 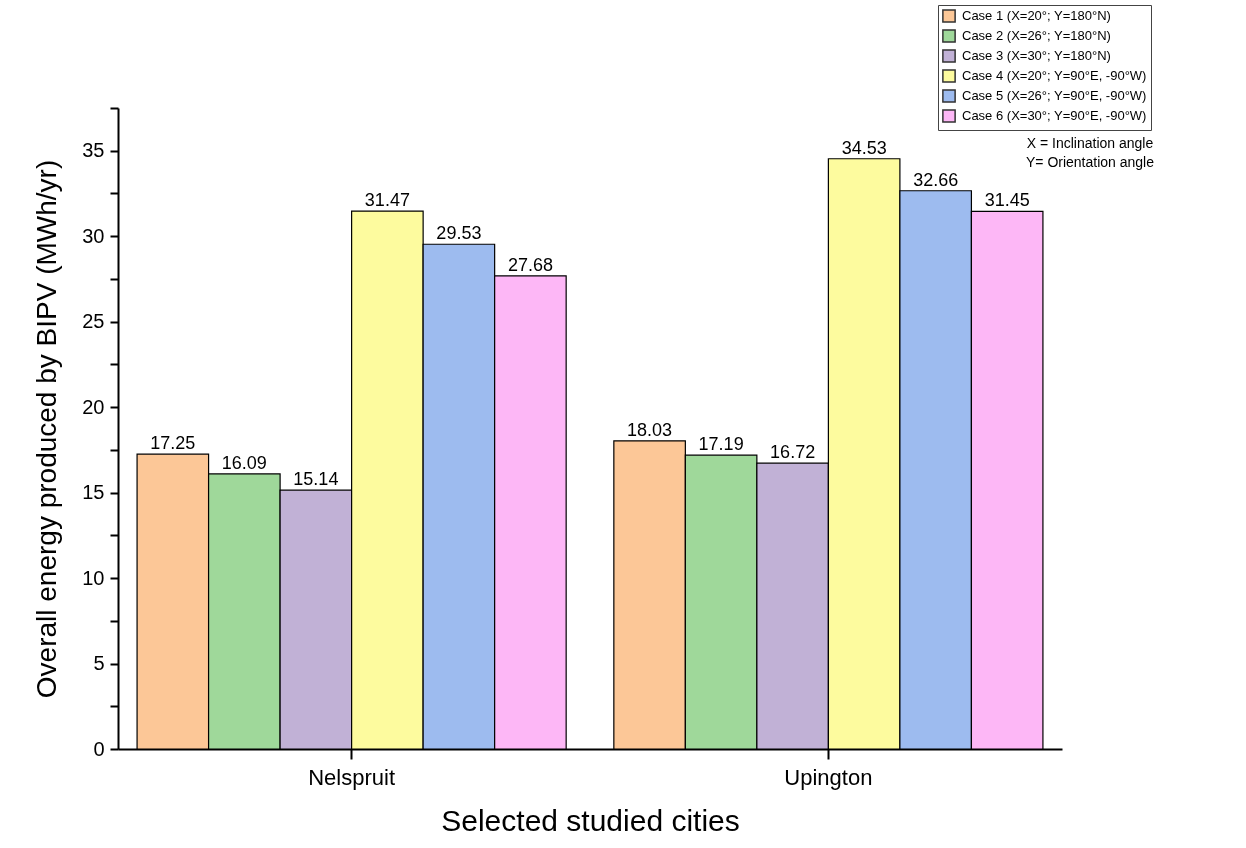 What do you see at coordinates (590, 820) in the screenshot?
I see `x-axis-title: Selected studied cities` at bounding box center [590, 820].